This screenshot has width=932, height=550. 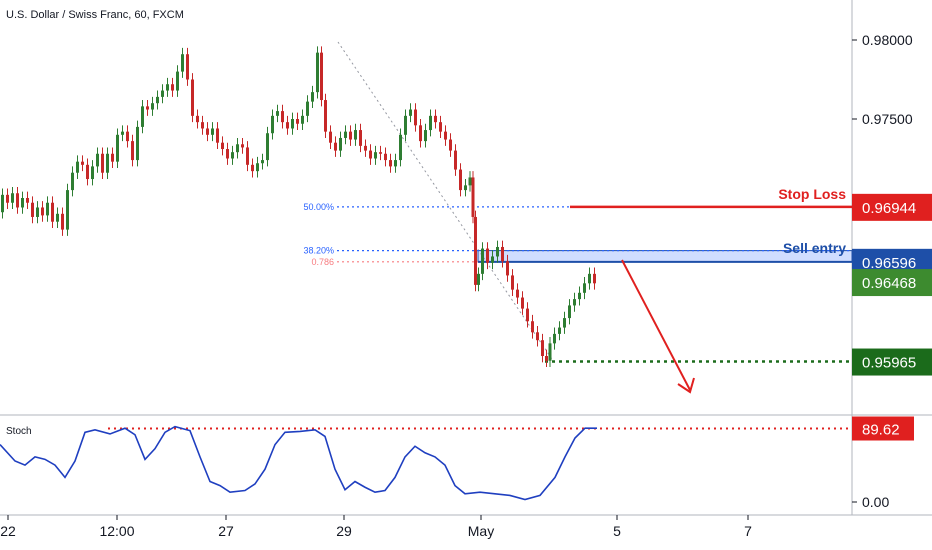 I want to click on projection-arrow-line, so click(x=656, y=325).